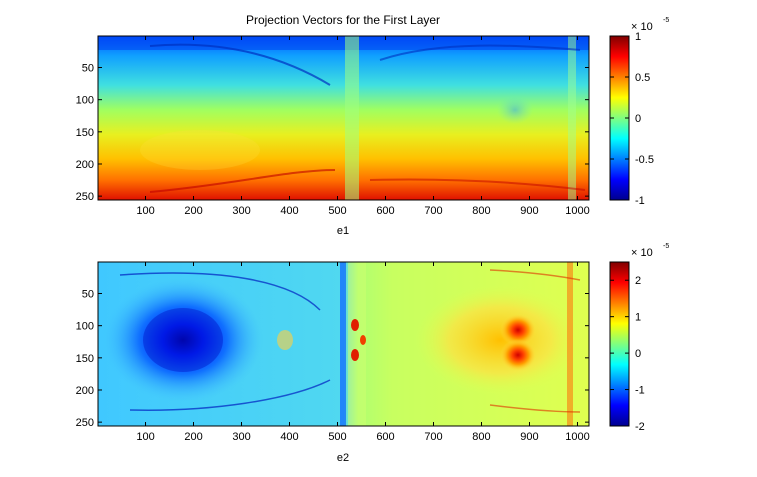 This screenshot has height=477, width=757. Describe the element at coordinates (343, 231) in the screenshot. I see `xlabel-e1: e1` at that location.